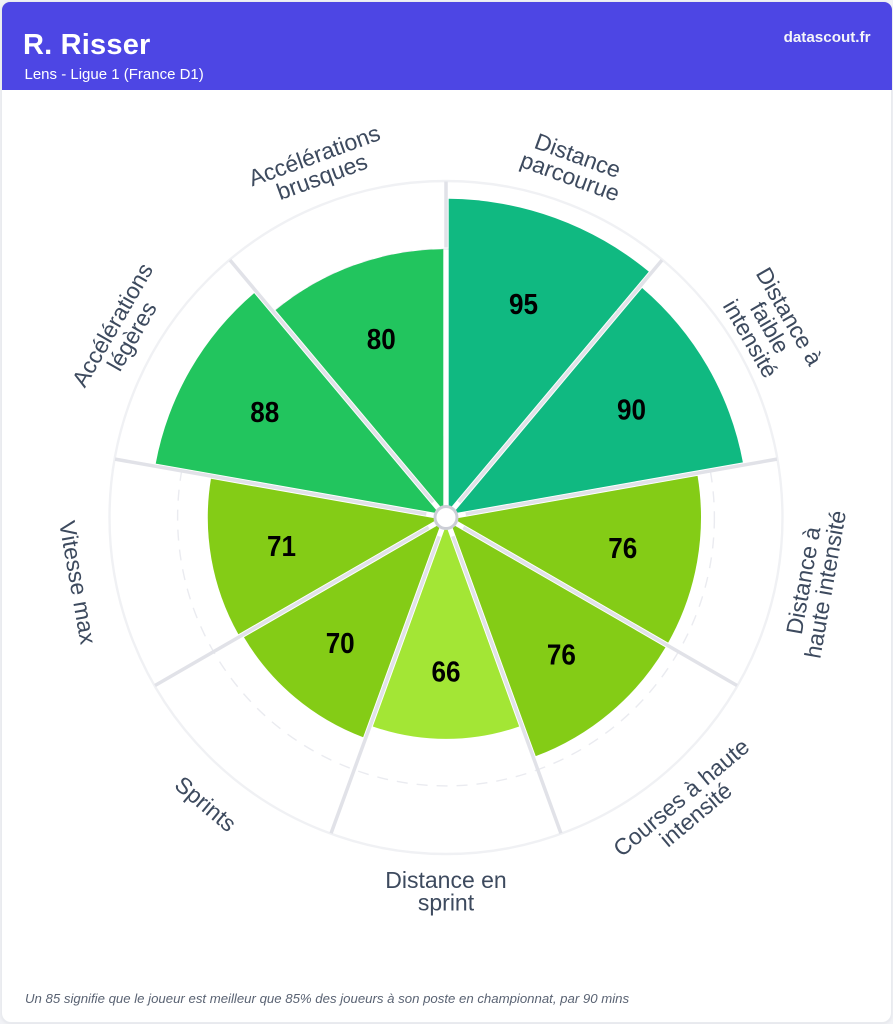 The height and width of the screenshot is (1024, 893). What do you see at coordinates (77, 583) in the screenshot?
I see `svg-text: Vitesse max` at bounding box center [77, 583].